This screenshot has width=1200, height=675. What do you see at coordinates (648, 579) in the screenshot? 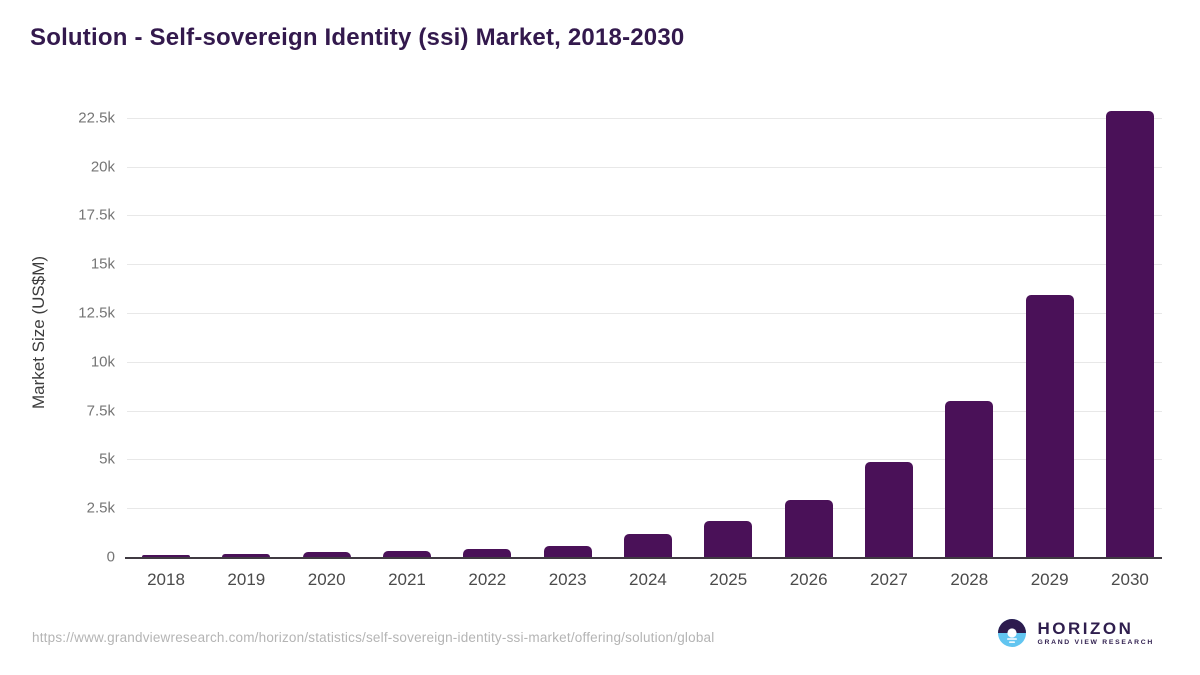
I see `x-tick-label-2024: 2024` at bounding box center [648, 579].